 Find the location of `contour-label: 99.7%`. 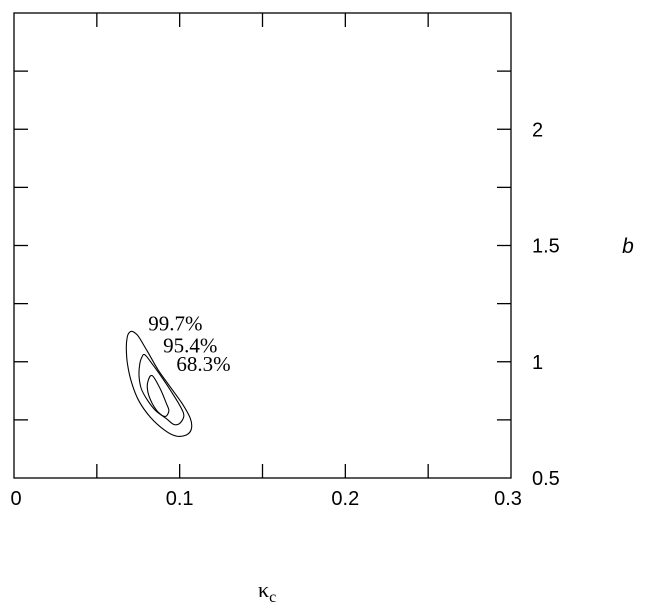

contour-label: 99.7% is located at coordinates (175, 323).